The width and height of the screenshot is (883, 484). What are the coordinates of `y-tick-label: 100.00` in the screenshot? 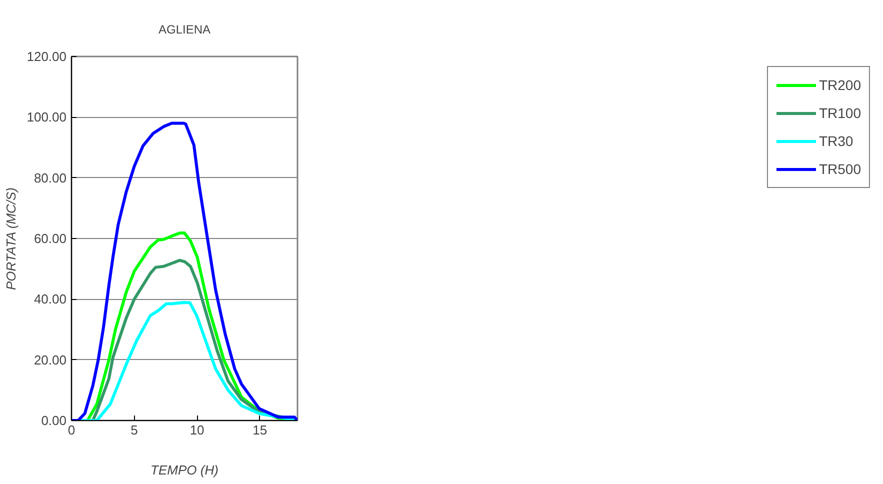 It's located at (46, 117).